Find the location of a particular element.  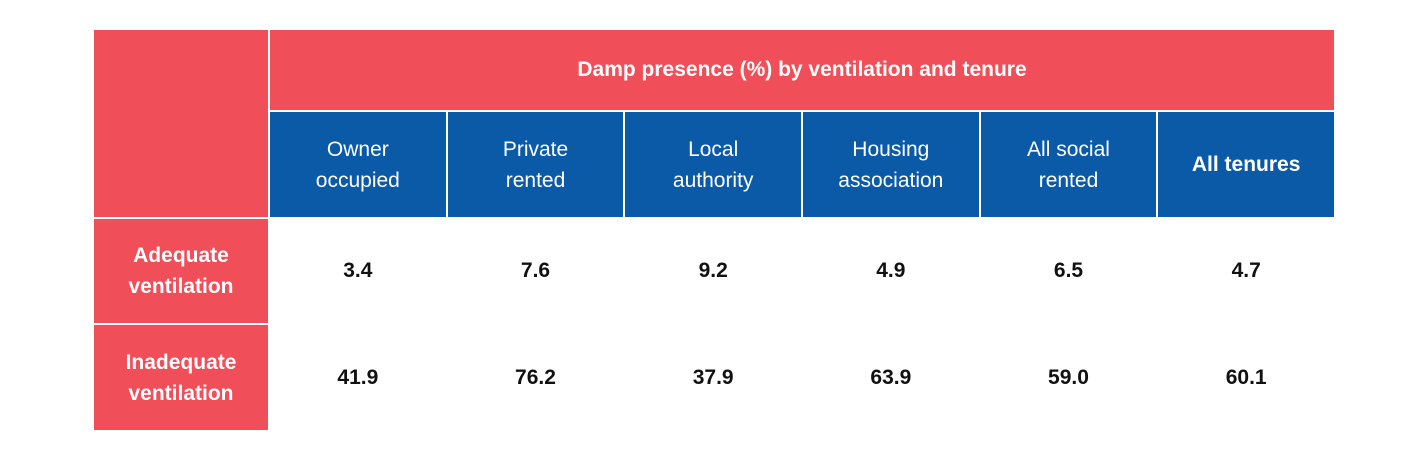

column-header-local-authority: Local authority is located at coordinates (713, 164).